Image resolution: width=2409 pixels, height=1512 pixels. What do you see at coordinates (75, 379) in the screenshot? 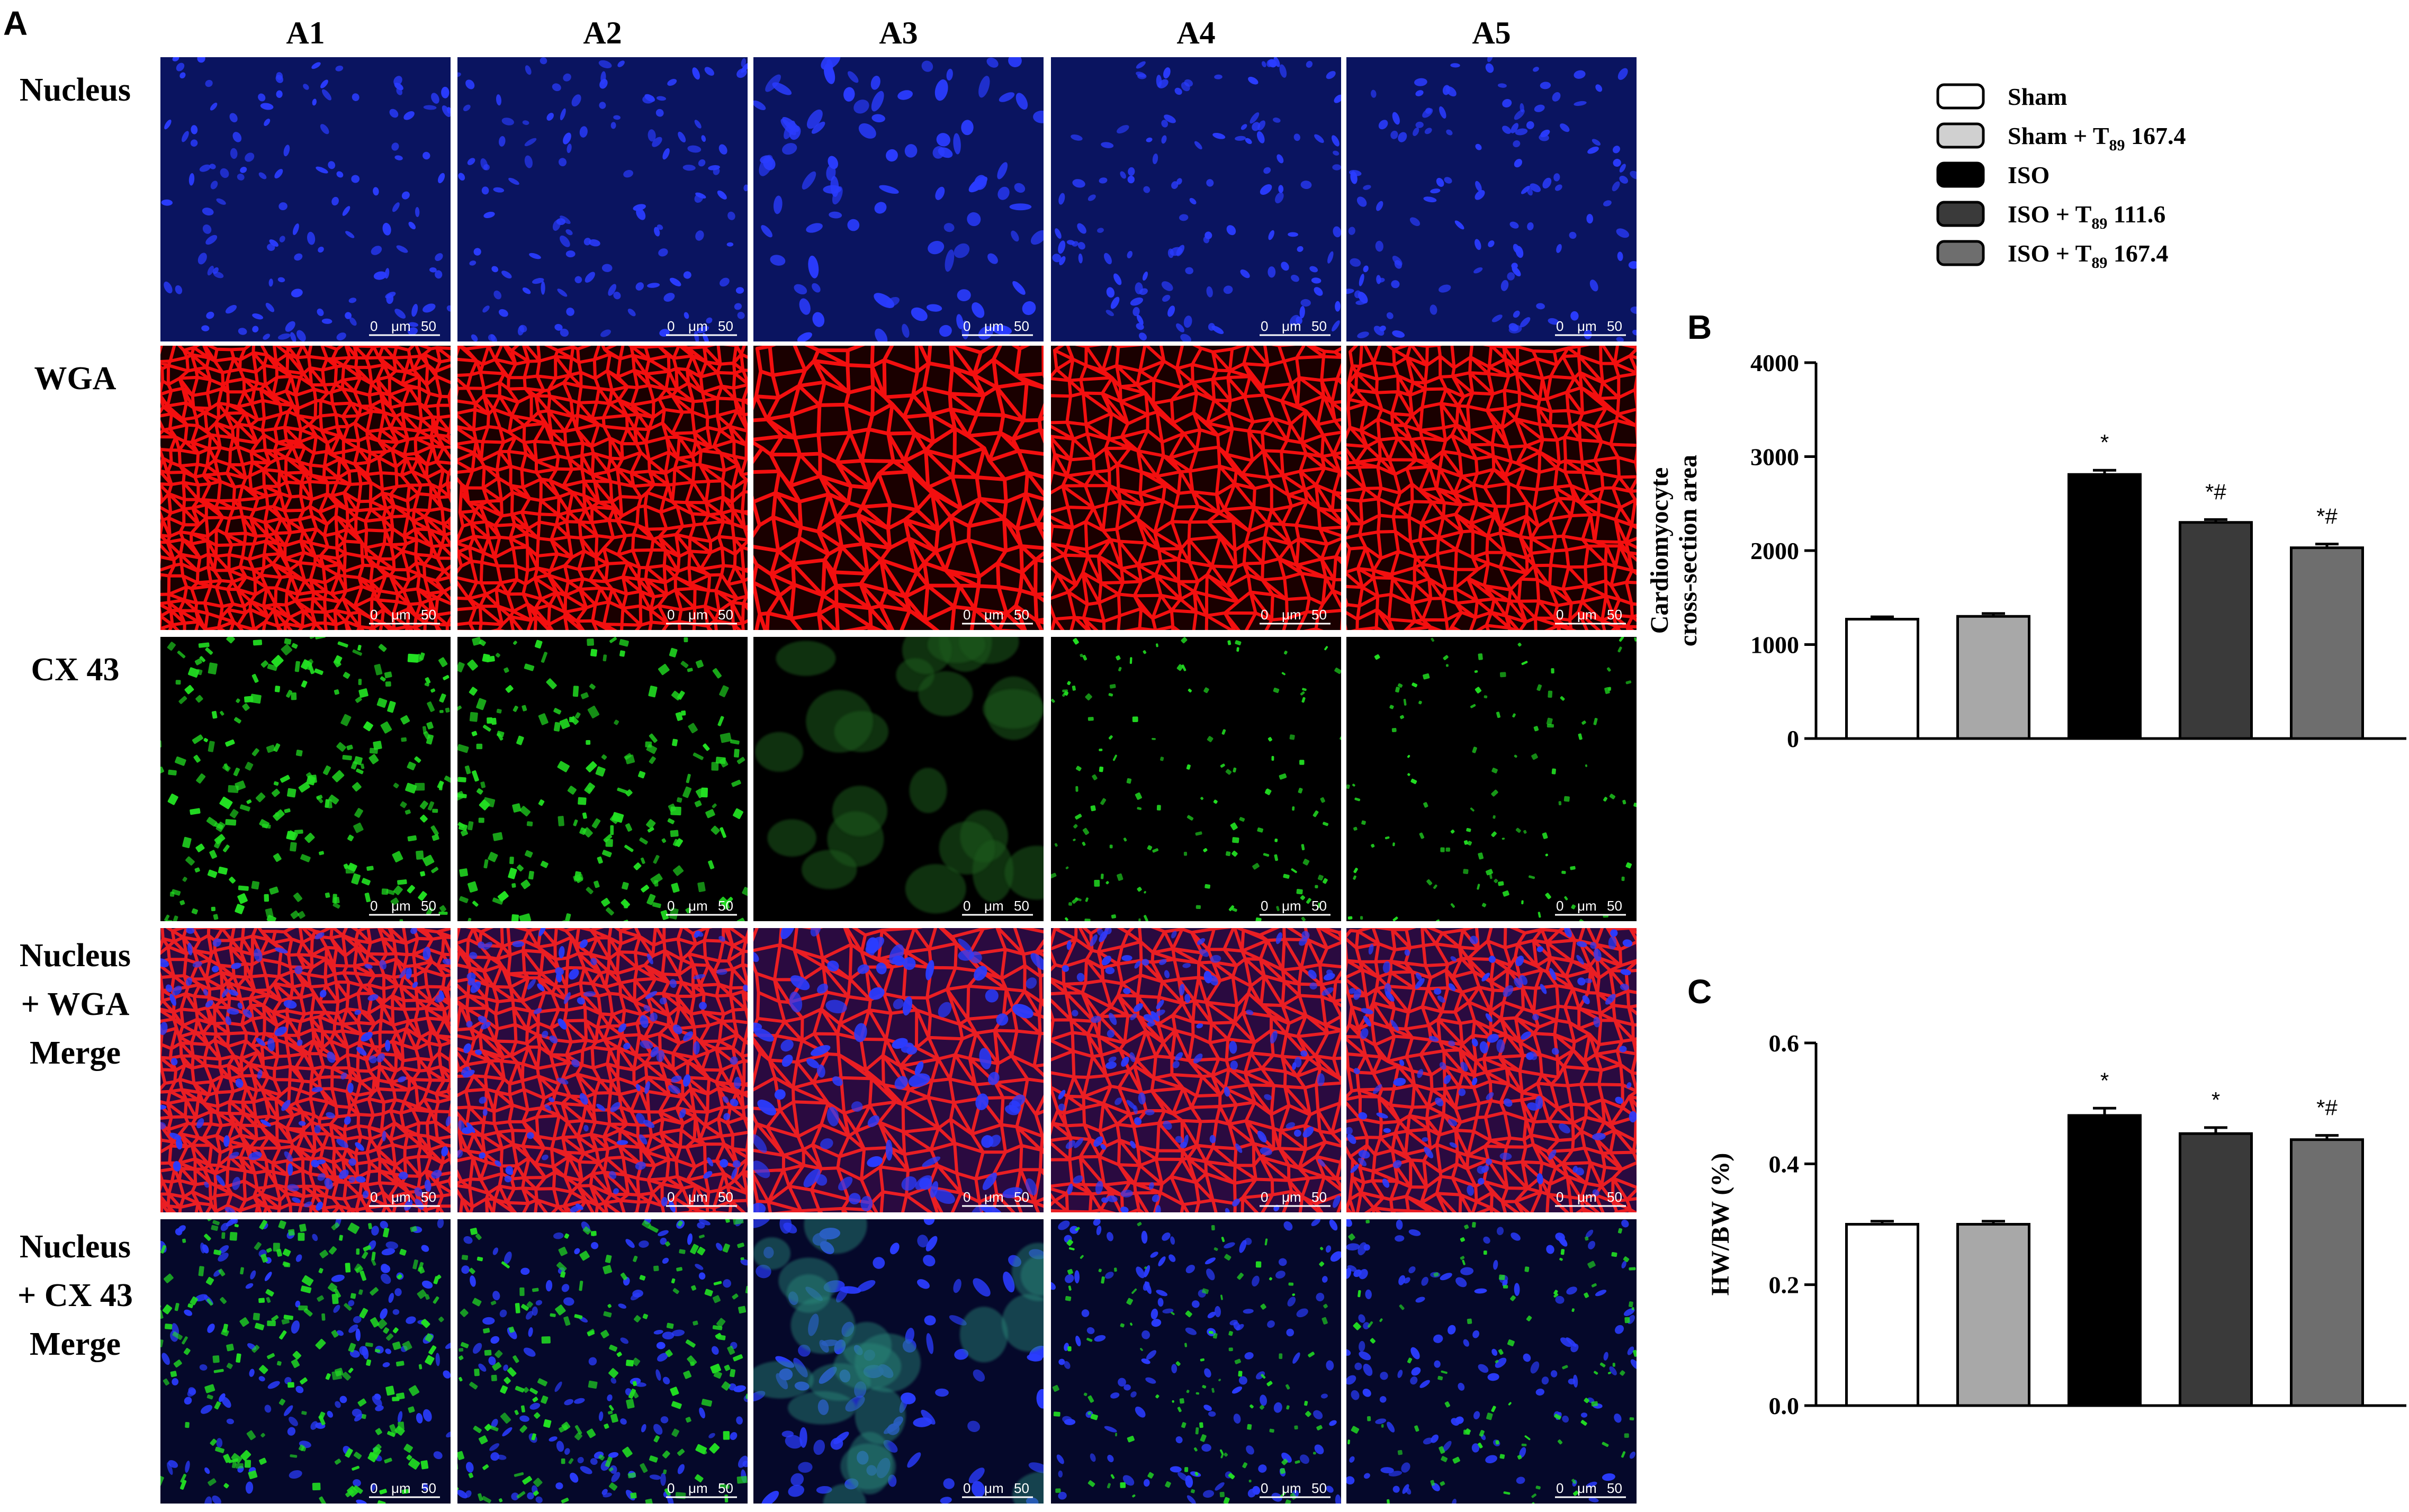
I see `row-label-wga-line-1: WGA` at bounding box center [75, 379].